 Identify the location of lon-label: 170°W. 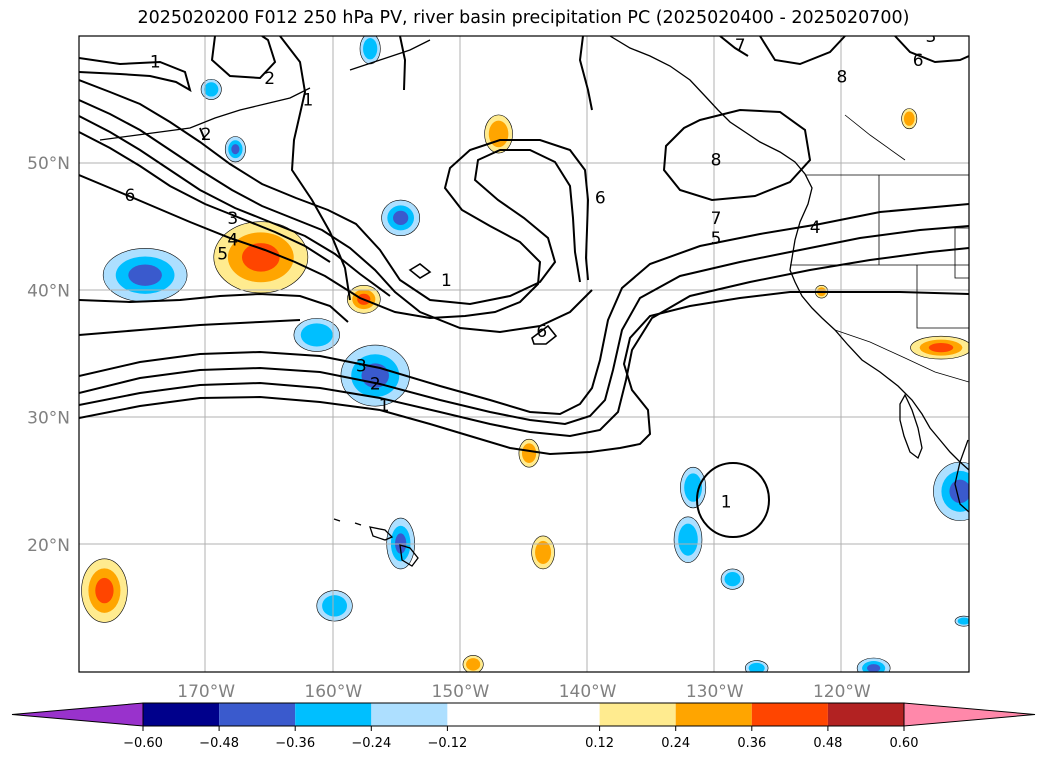
(206, 692).